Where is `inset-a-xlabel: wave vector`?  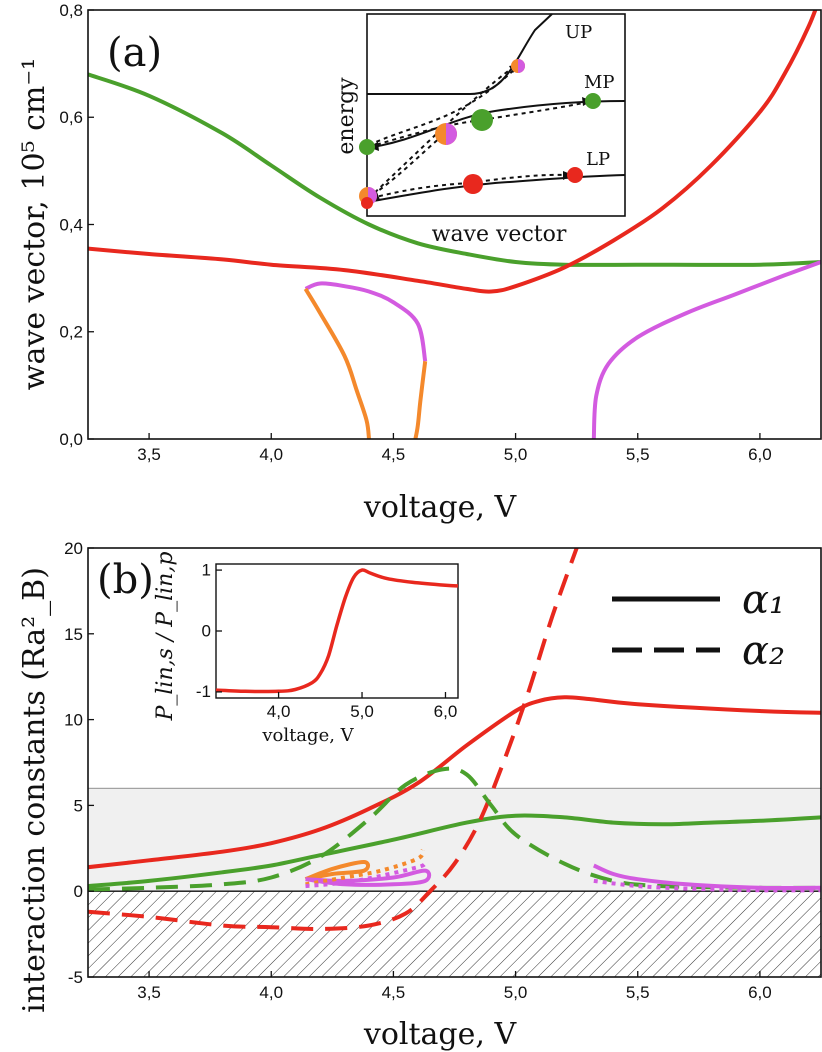 inset-a-xlabel: wave vector is located at coordinates (499, 234).